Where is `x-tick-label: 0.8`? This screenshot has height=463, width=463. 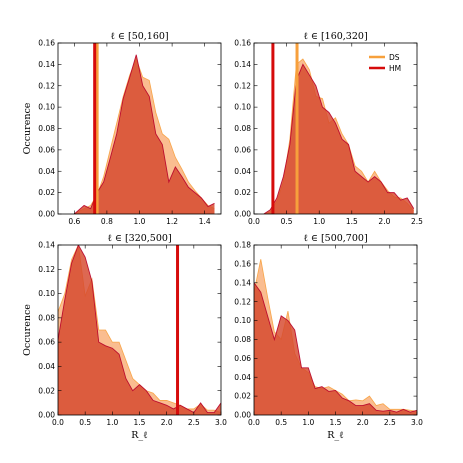 x-tick-label: 0.8 is located at coordinates (107, 221).